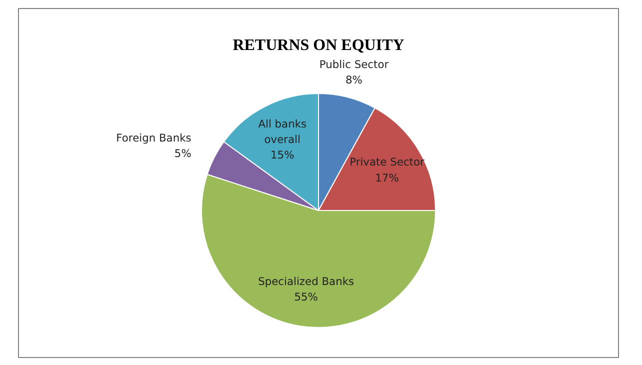 The height and width of the screenshot is (365, 642). Describe the element at coordinates (283, 132) in the screenshot. I see `slice-label: All banks overall` at that location.